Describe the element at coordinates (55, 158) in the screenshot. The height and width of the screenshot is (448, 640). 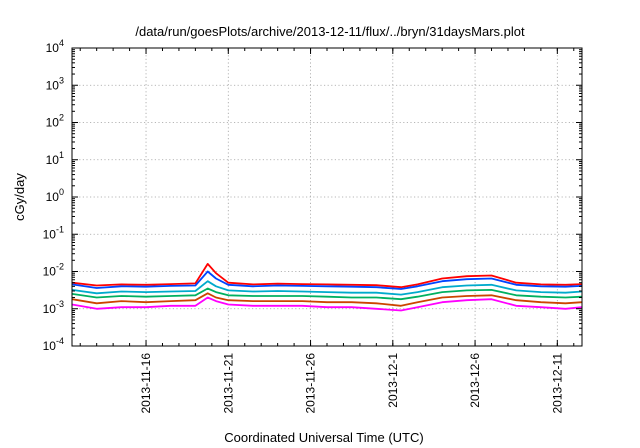
I see `y-tick-label: 10¹` at that location.